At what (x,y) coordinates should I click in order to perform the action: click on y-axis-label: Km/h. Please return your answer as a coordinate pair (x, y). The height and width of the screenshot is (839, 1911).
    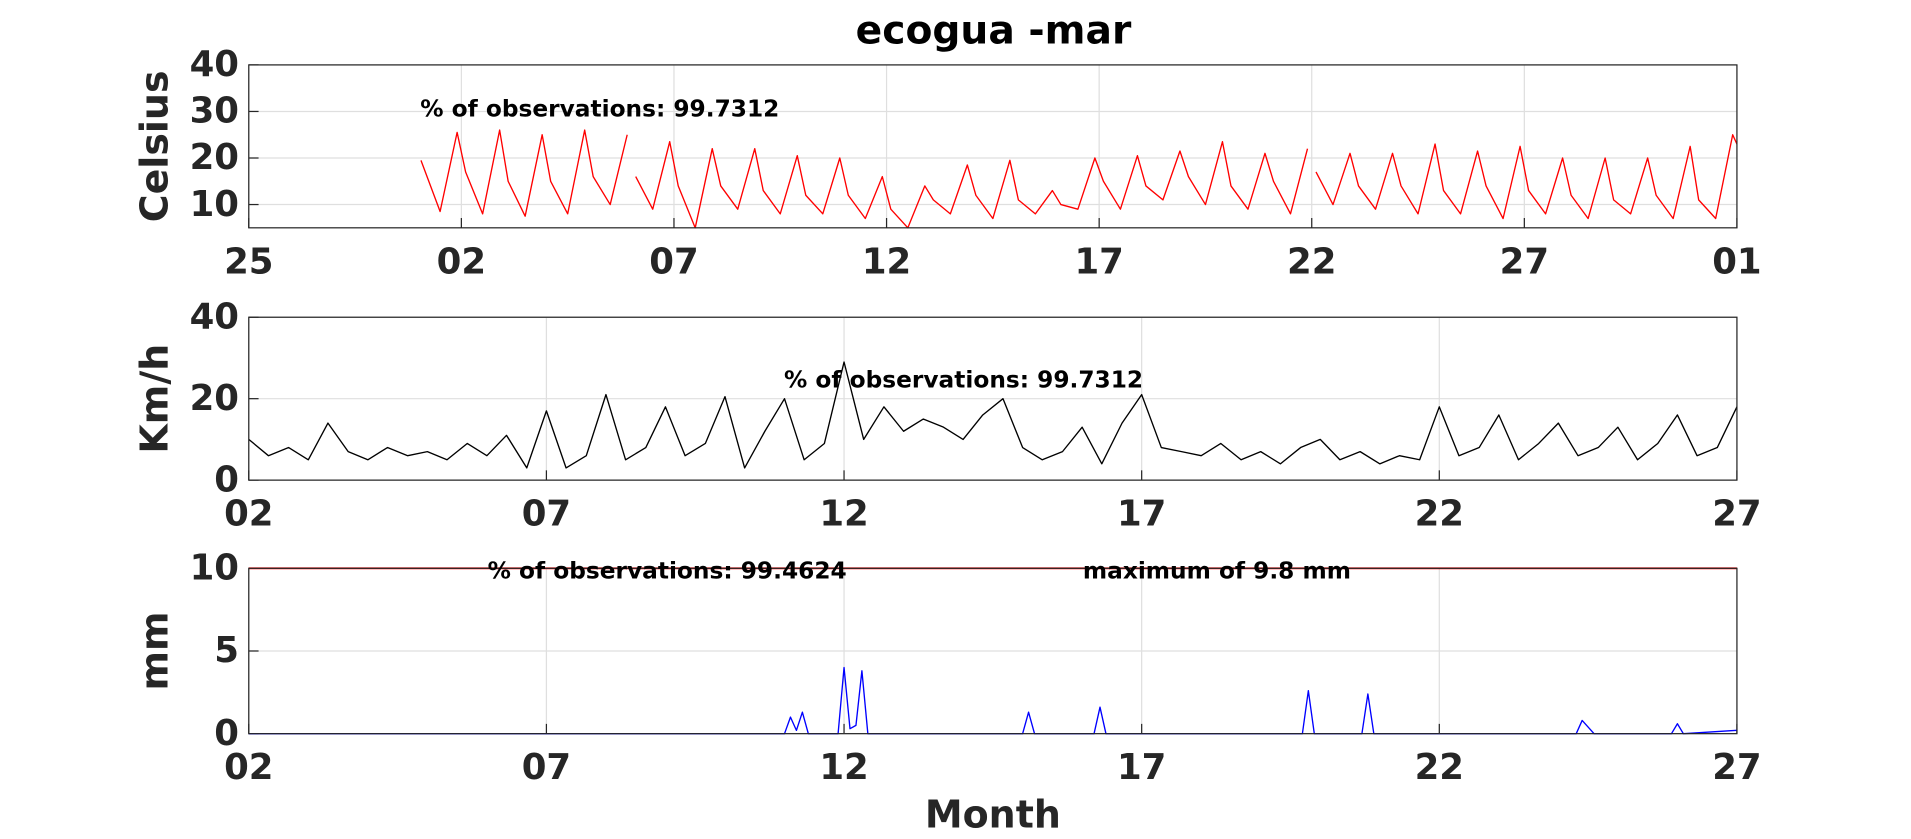
    Looking at the image, I should click on (154, 399).